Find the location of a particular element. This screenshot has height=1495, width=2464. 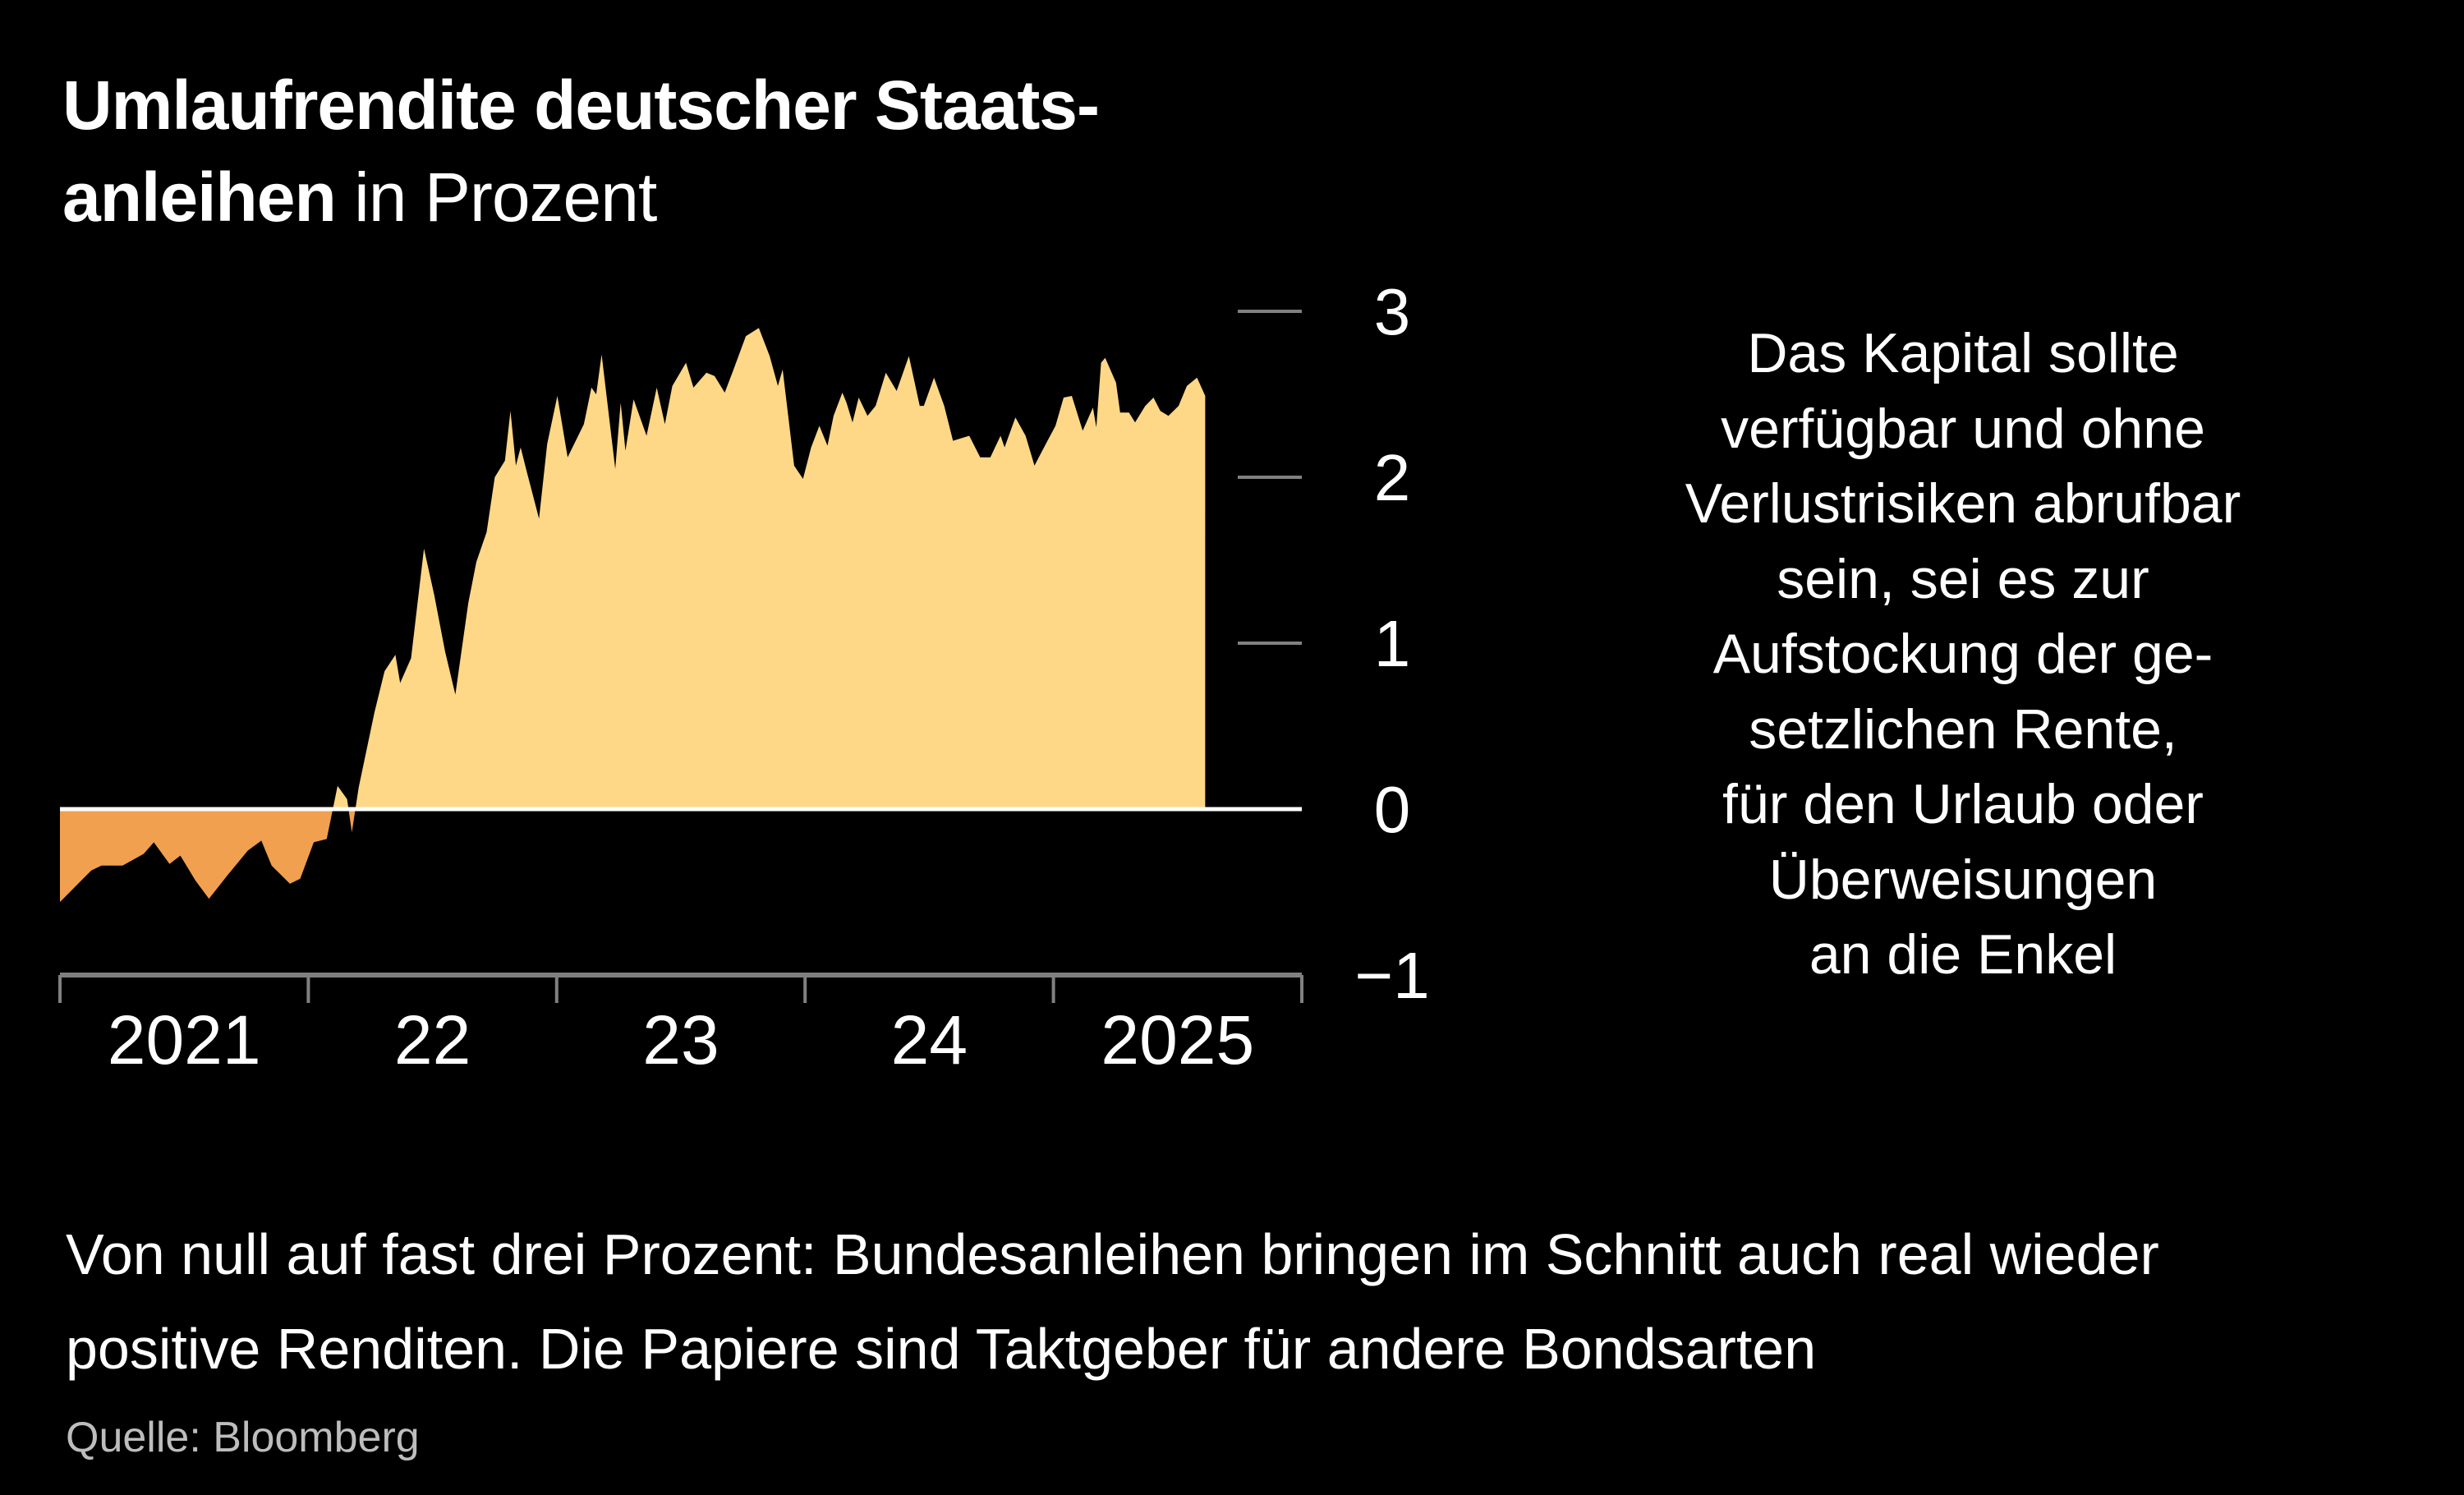

annotation-line: Aufstockung der ge- is located at coordinates (1962, 654).